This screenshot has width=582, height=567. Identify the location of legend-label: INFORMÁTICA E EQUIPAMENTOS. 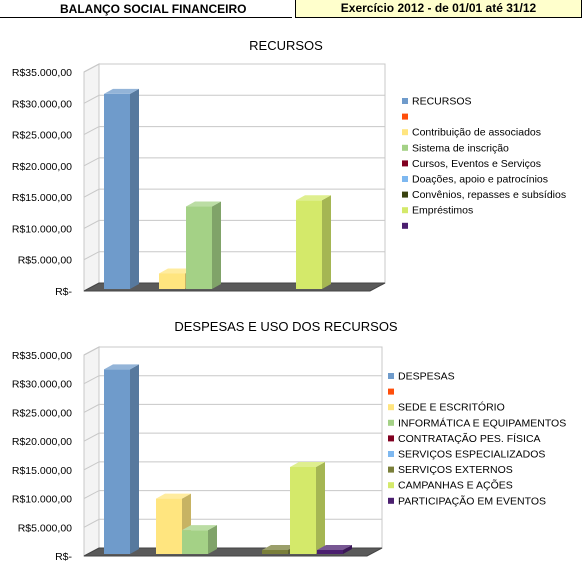
(482, 422).